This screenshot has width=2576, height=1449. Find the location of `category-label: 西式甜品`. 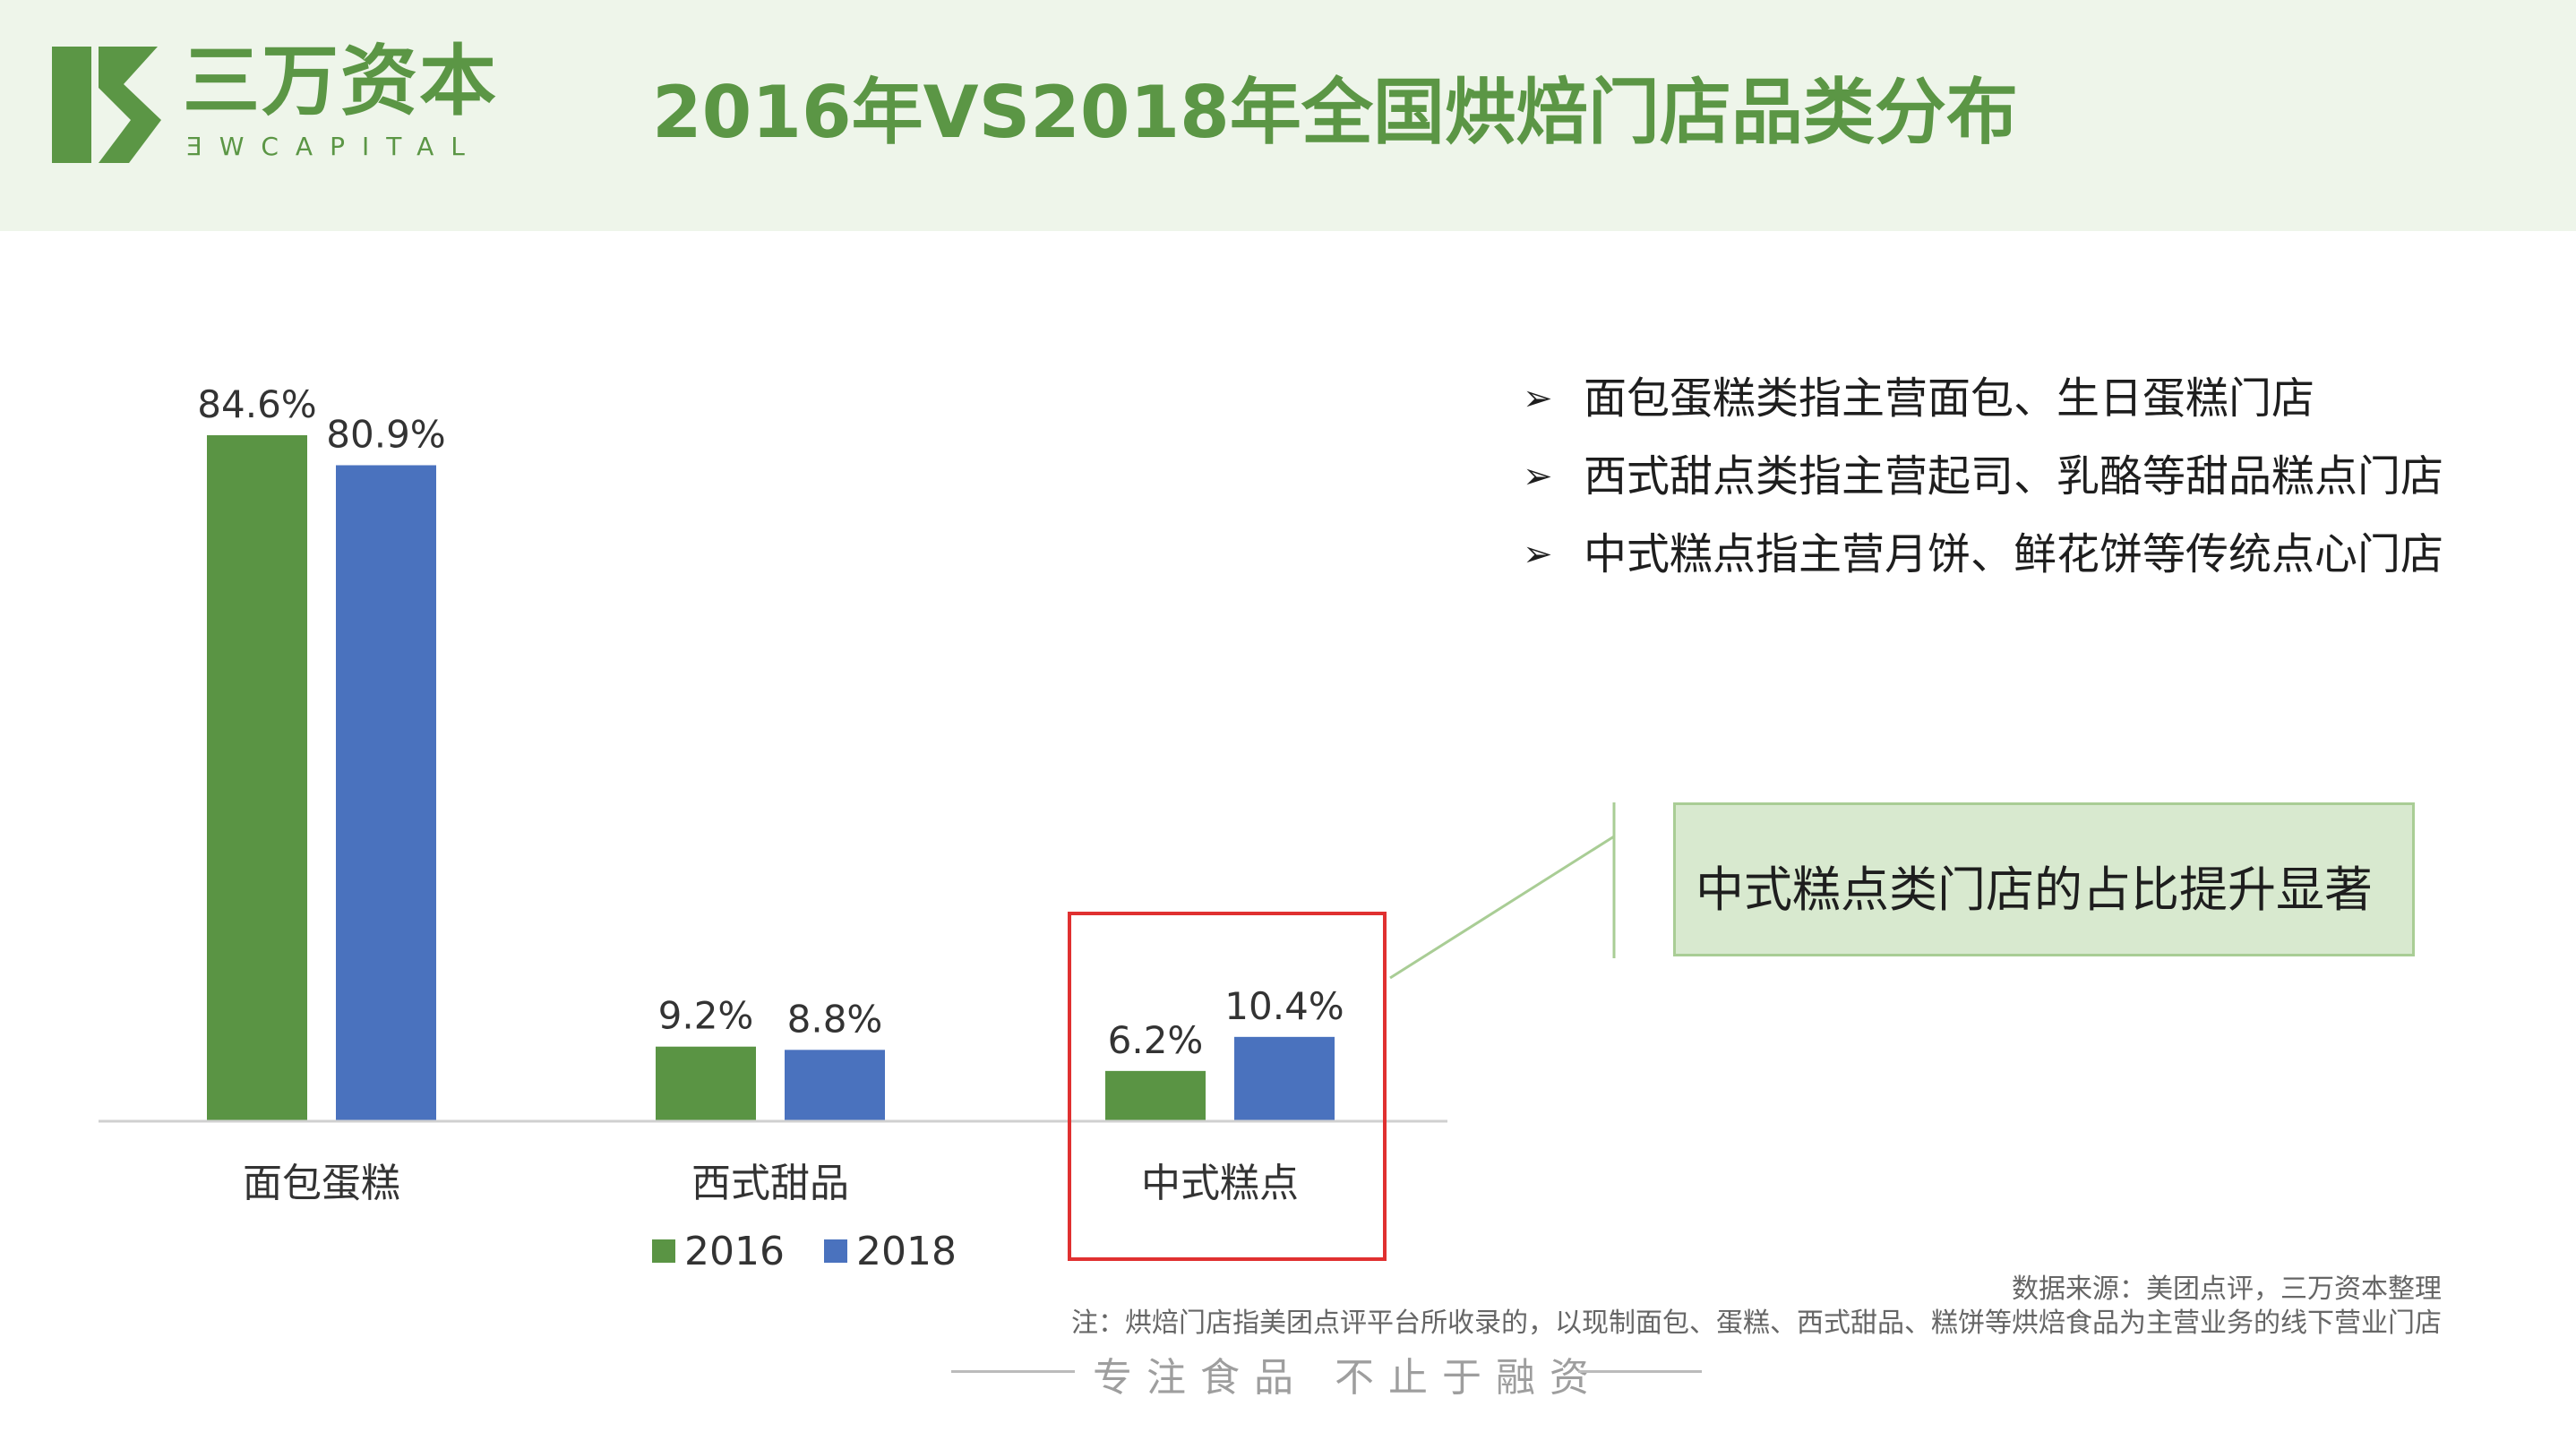

category-label: 西式甜品 is located at coordinates (770, 1184).